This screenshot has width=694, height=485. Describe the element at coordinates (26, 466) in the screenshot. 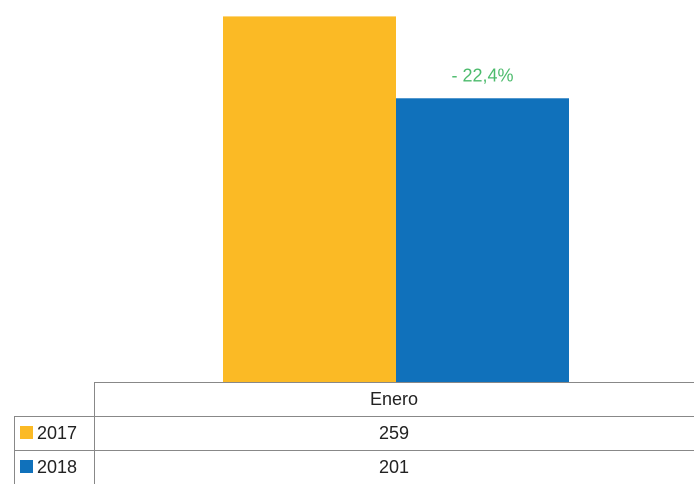

I see `legend-key-2018` at that location.